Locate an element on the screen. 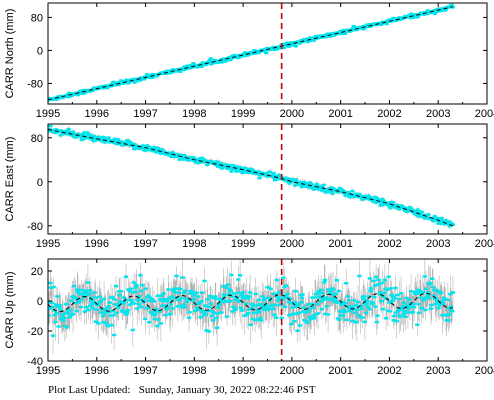 The width and height of the screenshot is (494, 400). y-tick-label: -20 is located at coordinates (35, 332).